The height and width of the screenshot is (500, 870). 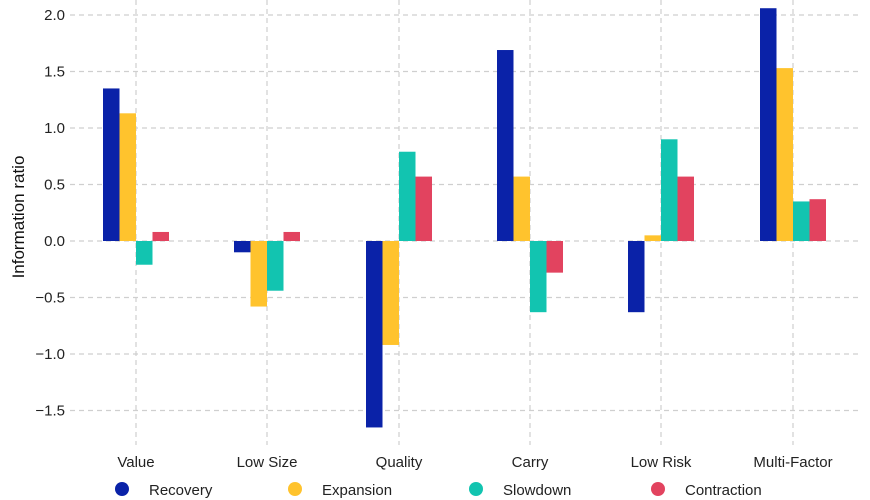 I want to click on x-tick-label: Quality, so click(x=399, y=462).